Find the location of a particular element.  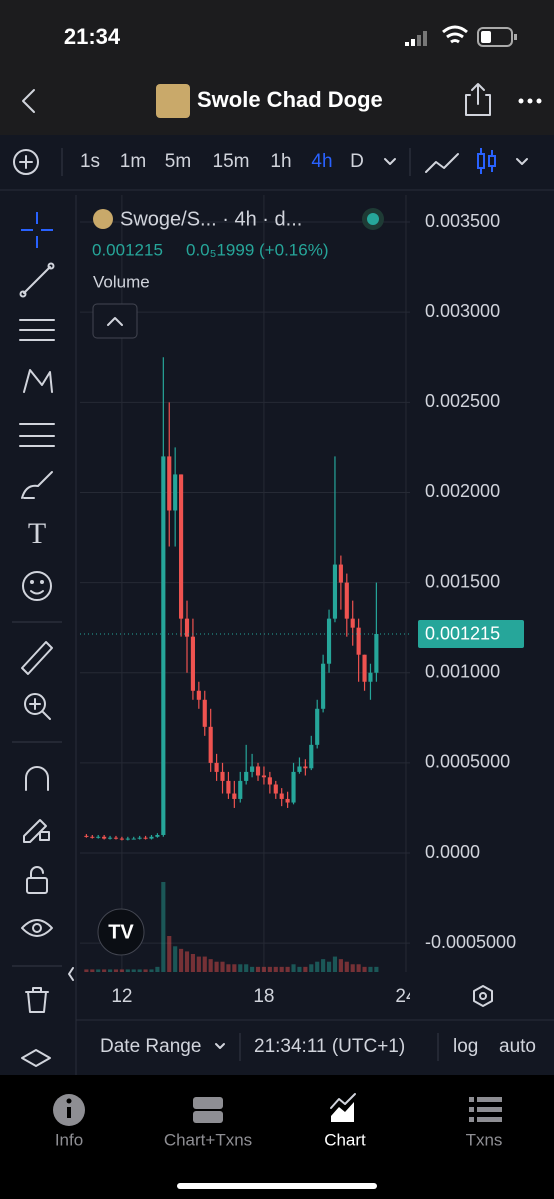

prediction-tool is located at coordinates (37, 435).